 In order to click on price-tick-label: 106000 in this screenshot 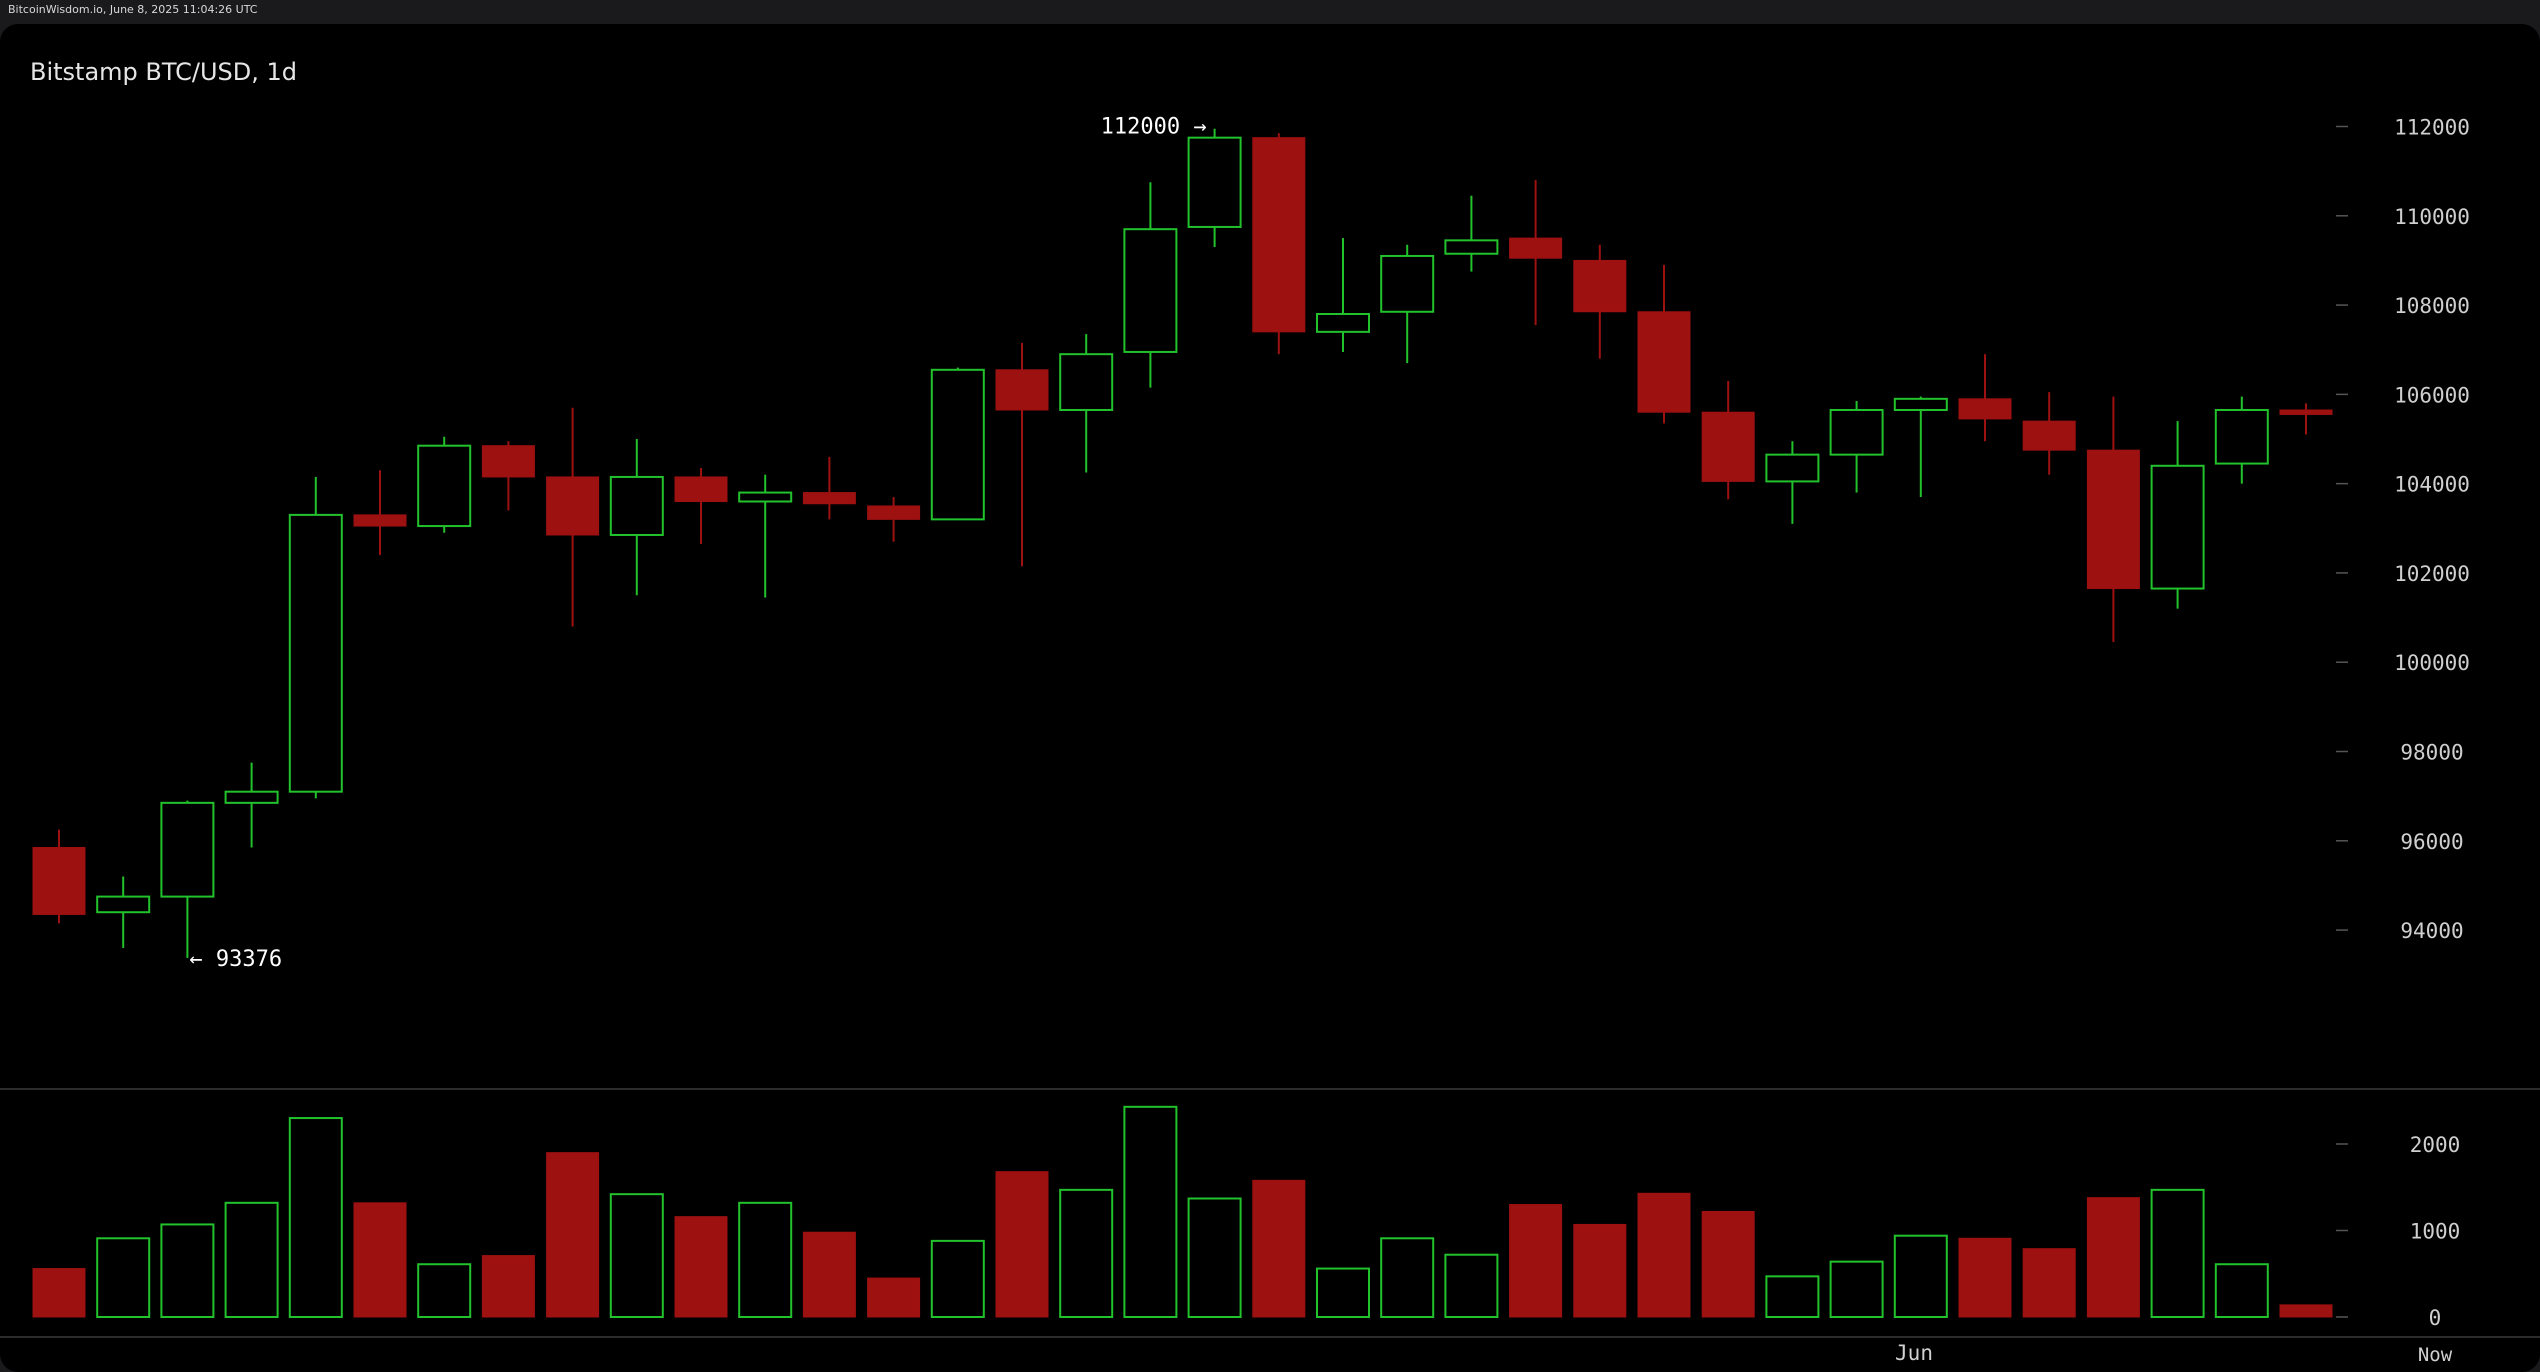, I will do `click(2432, 395)`.